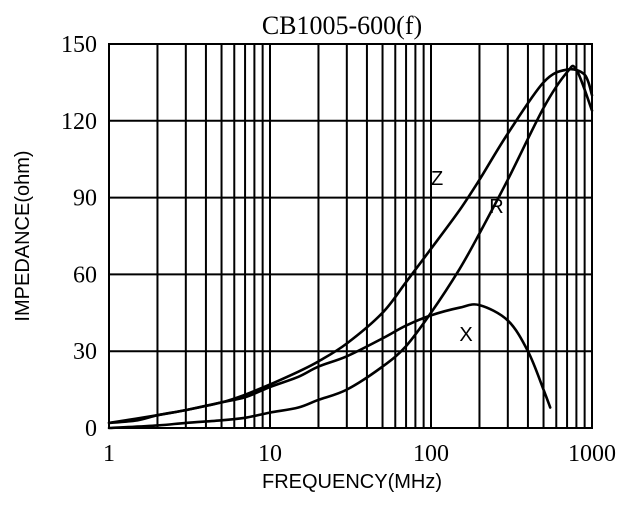 The image size is (632, 506). I want to click on x-tick-label: 1, so click(109, 454).